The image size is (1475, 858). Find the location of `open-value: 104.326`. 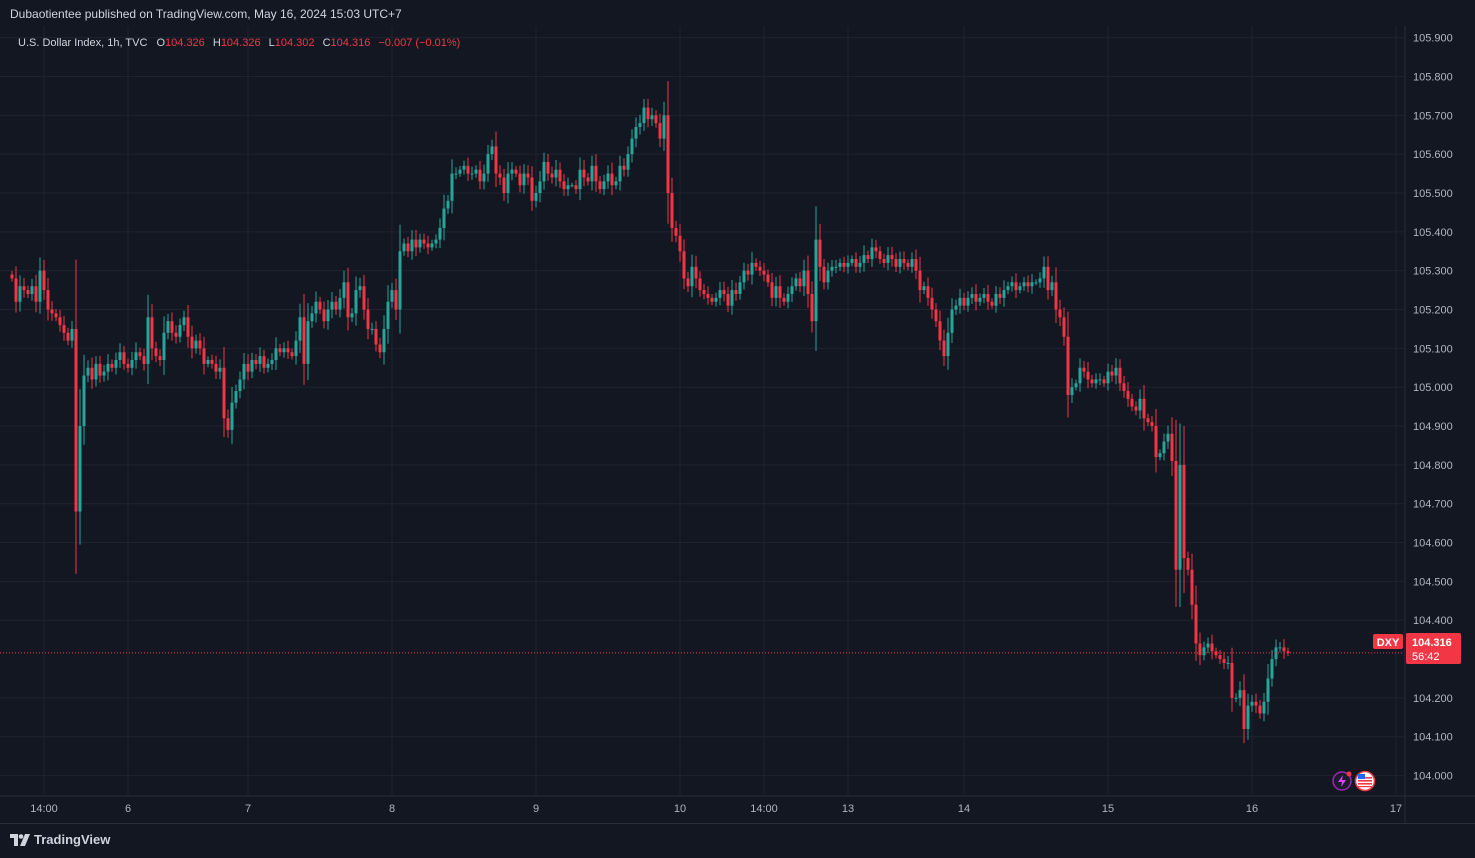

open-value: 104.326 is located at coordinates (185, 43).